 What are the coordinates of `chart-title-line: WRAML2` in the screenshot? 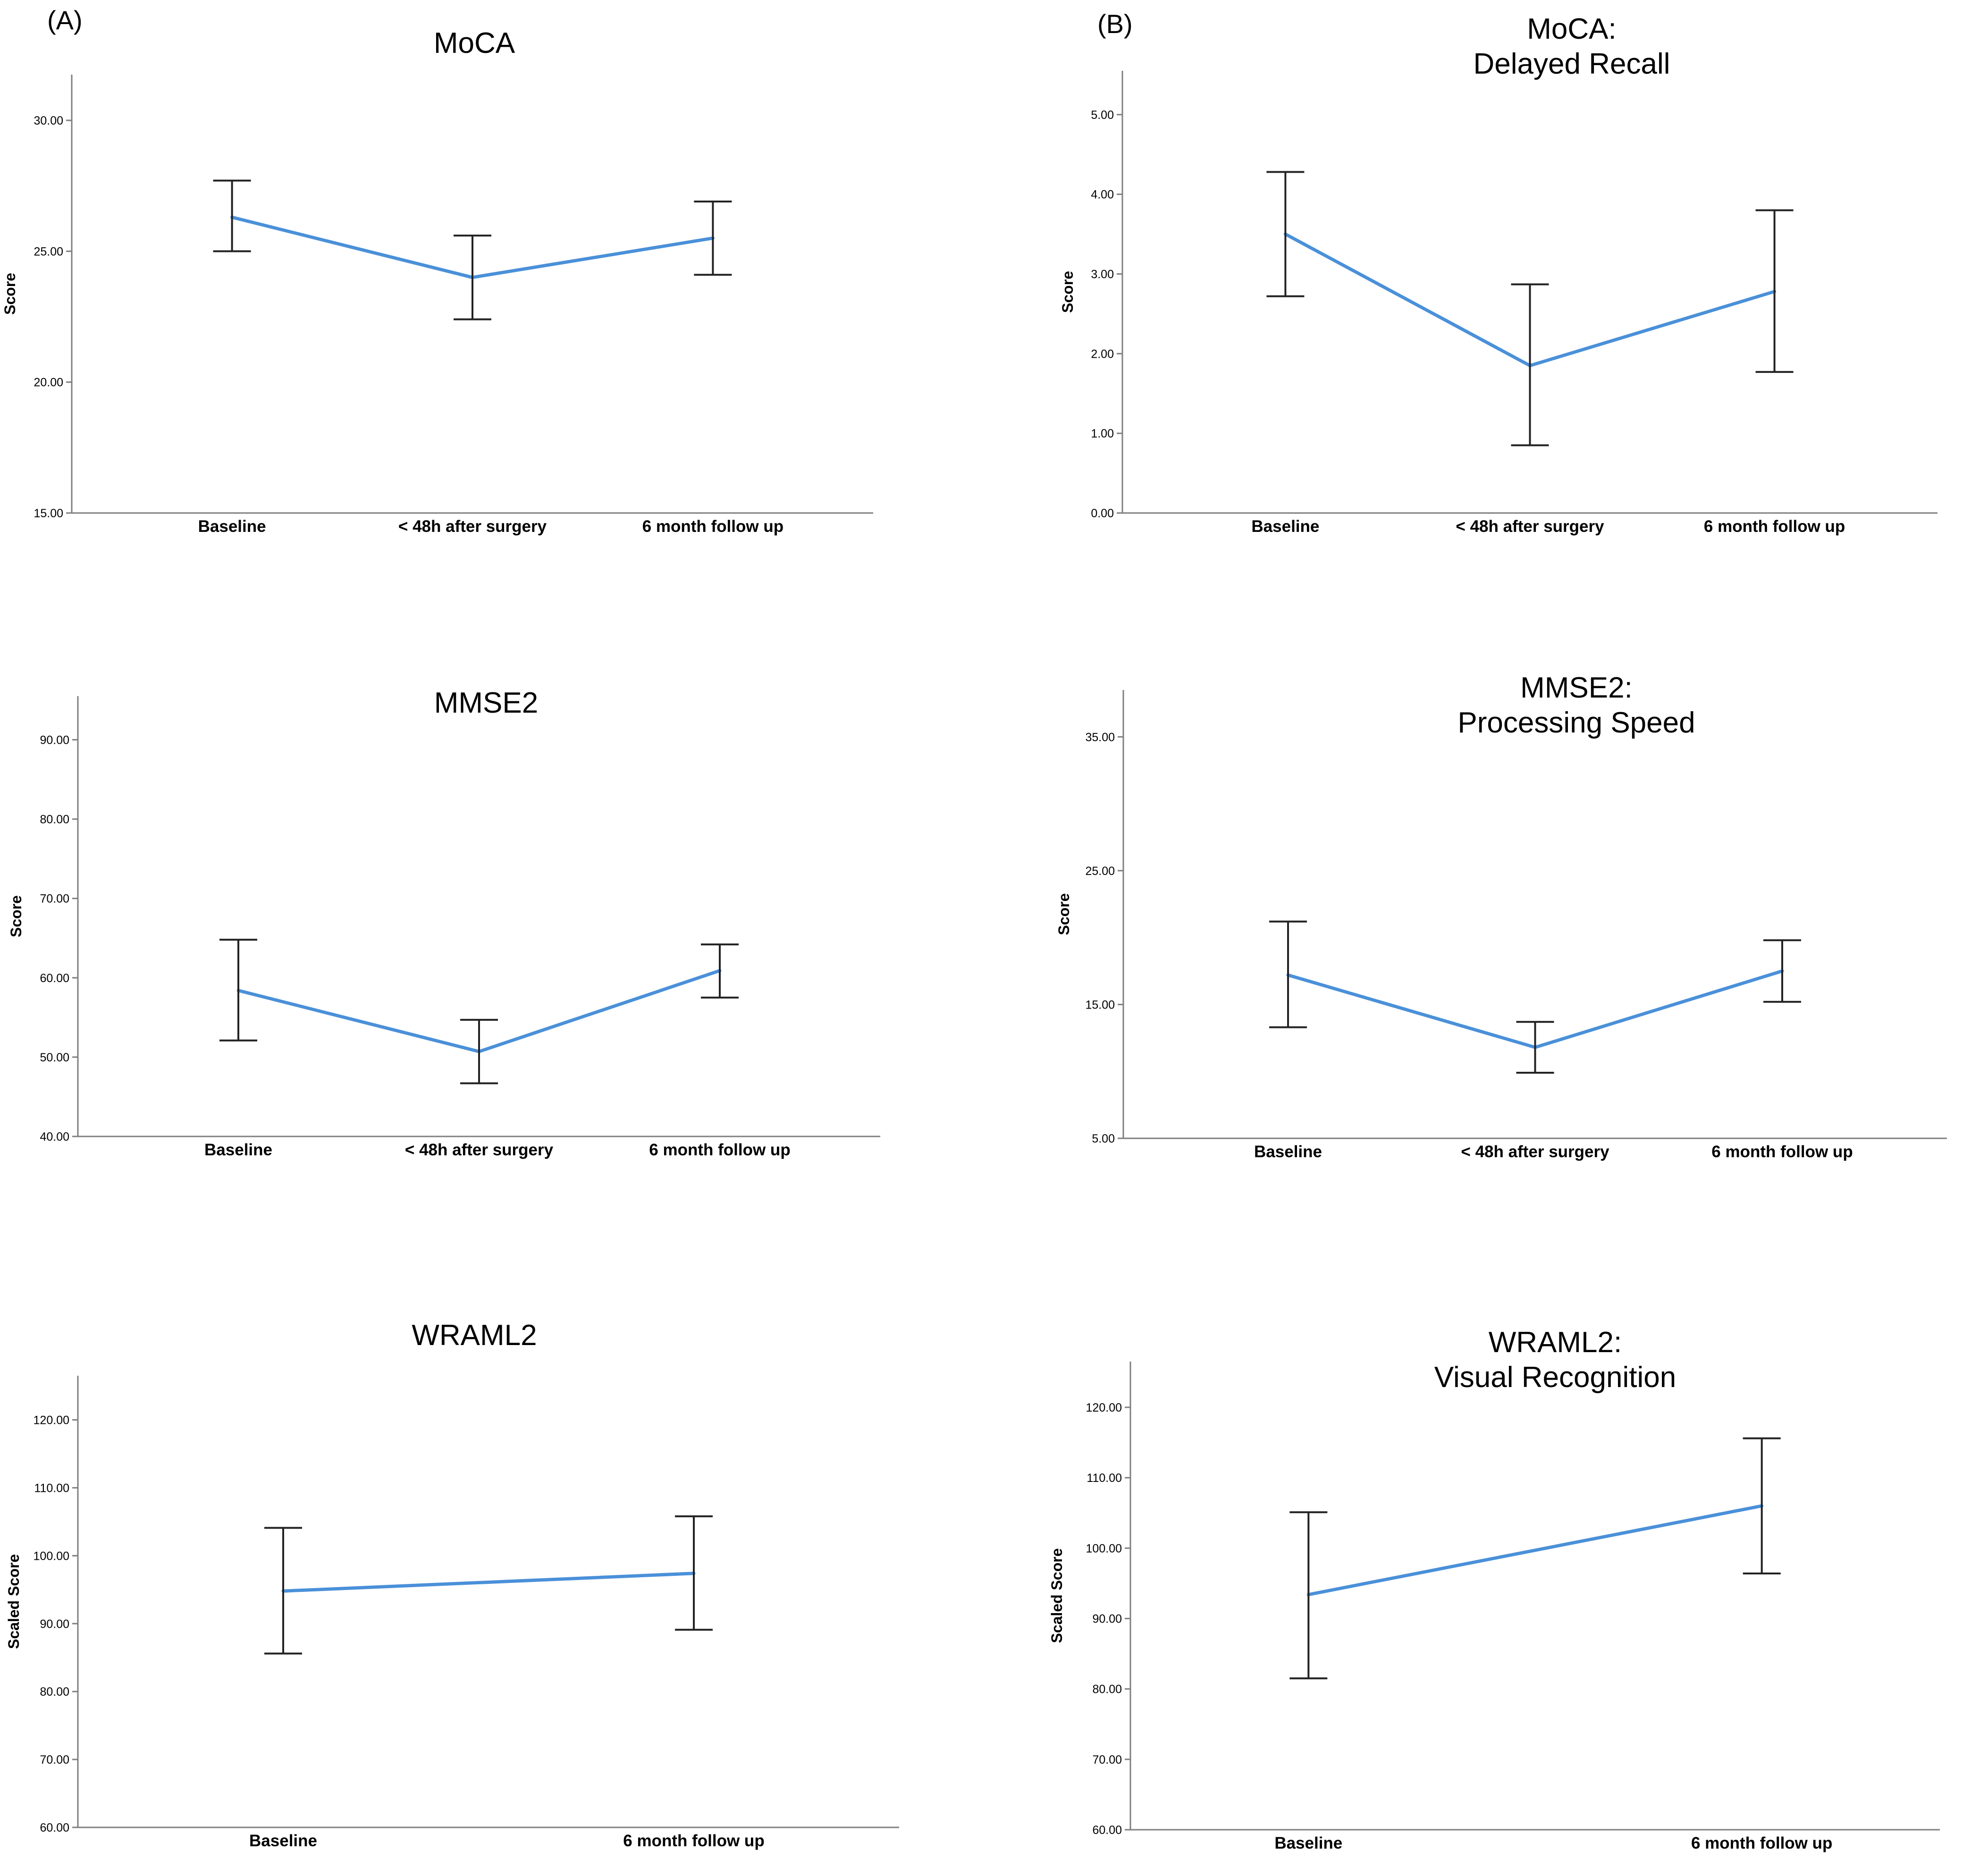 It's located at (474, 1335).